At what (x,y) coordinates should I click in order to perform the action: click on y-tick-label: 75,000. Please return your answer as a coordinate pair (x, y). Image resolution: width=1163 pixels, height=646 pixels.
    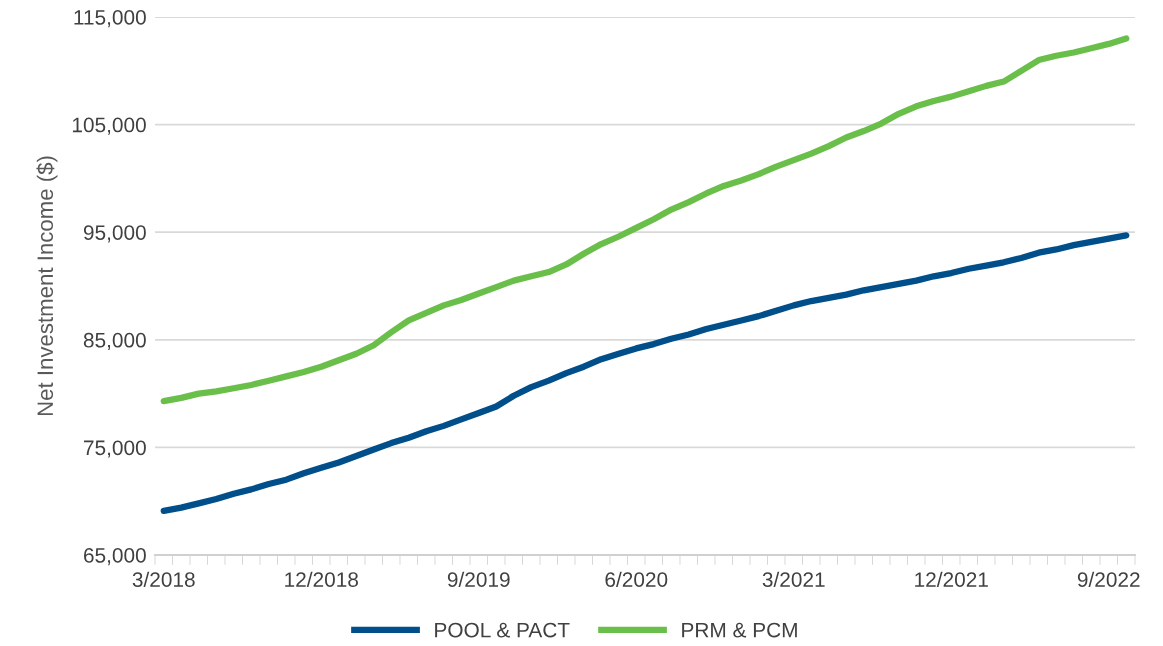
    Looking at the image, I should click on (115, 449).